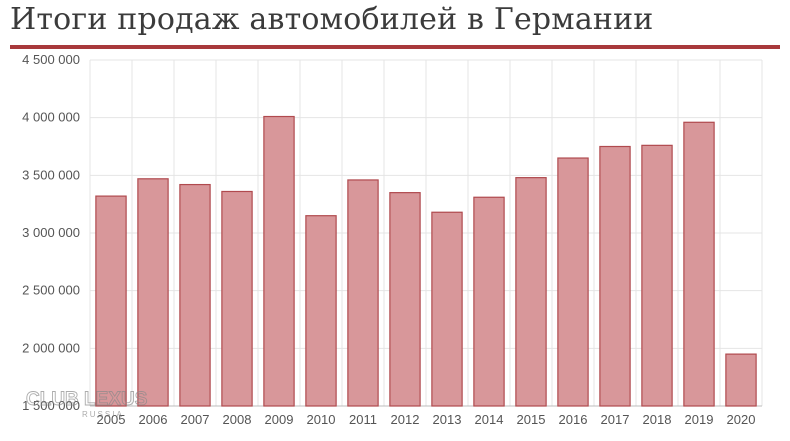 The width and height of the screenshot is (790, 441). What do you see at coordinates (489, 419) in the screenshot?
I see `x-tick-label: 2014` at bounding box center [489, 419].